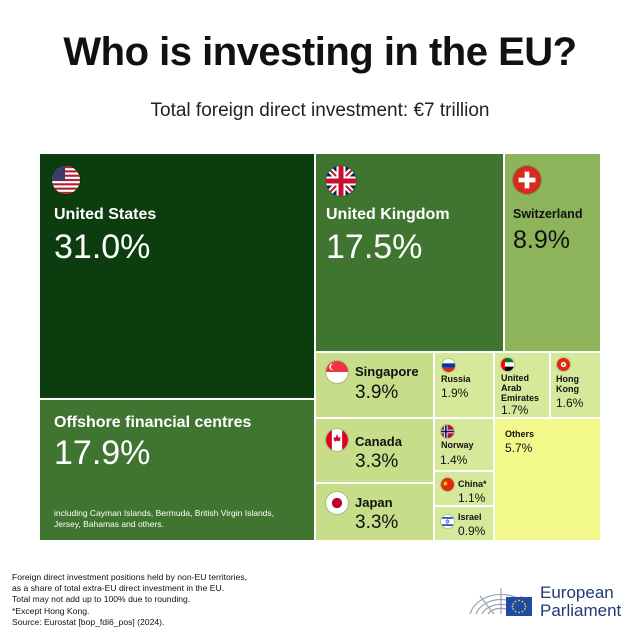 Image resolution: width=640 pixels, height=640 pixels. Describe the element at coordinates (374, 502) in the screenshot. I see `cell-label: Japan` at that location.